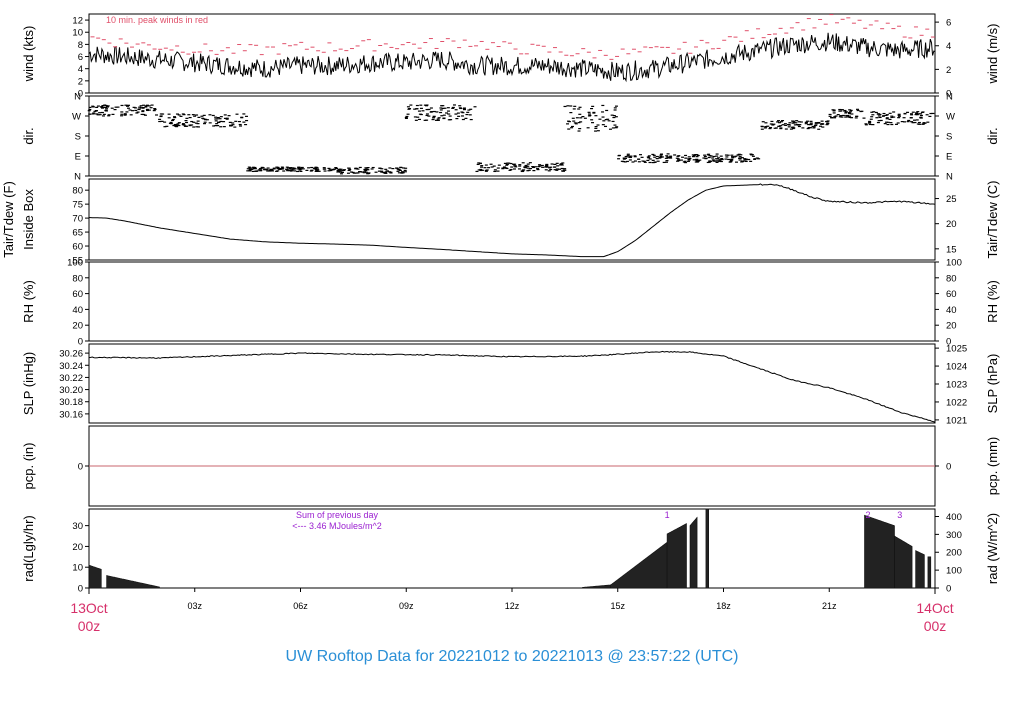 This screenshot has height=705, width=1024. I want to click on x-end-date: 14Oct, so click(934, 608).